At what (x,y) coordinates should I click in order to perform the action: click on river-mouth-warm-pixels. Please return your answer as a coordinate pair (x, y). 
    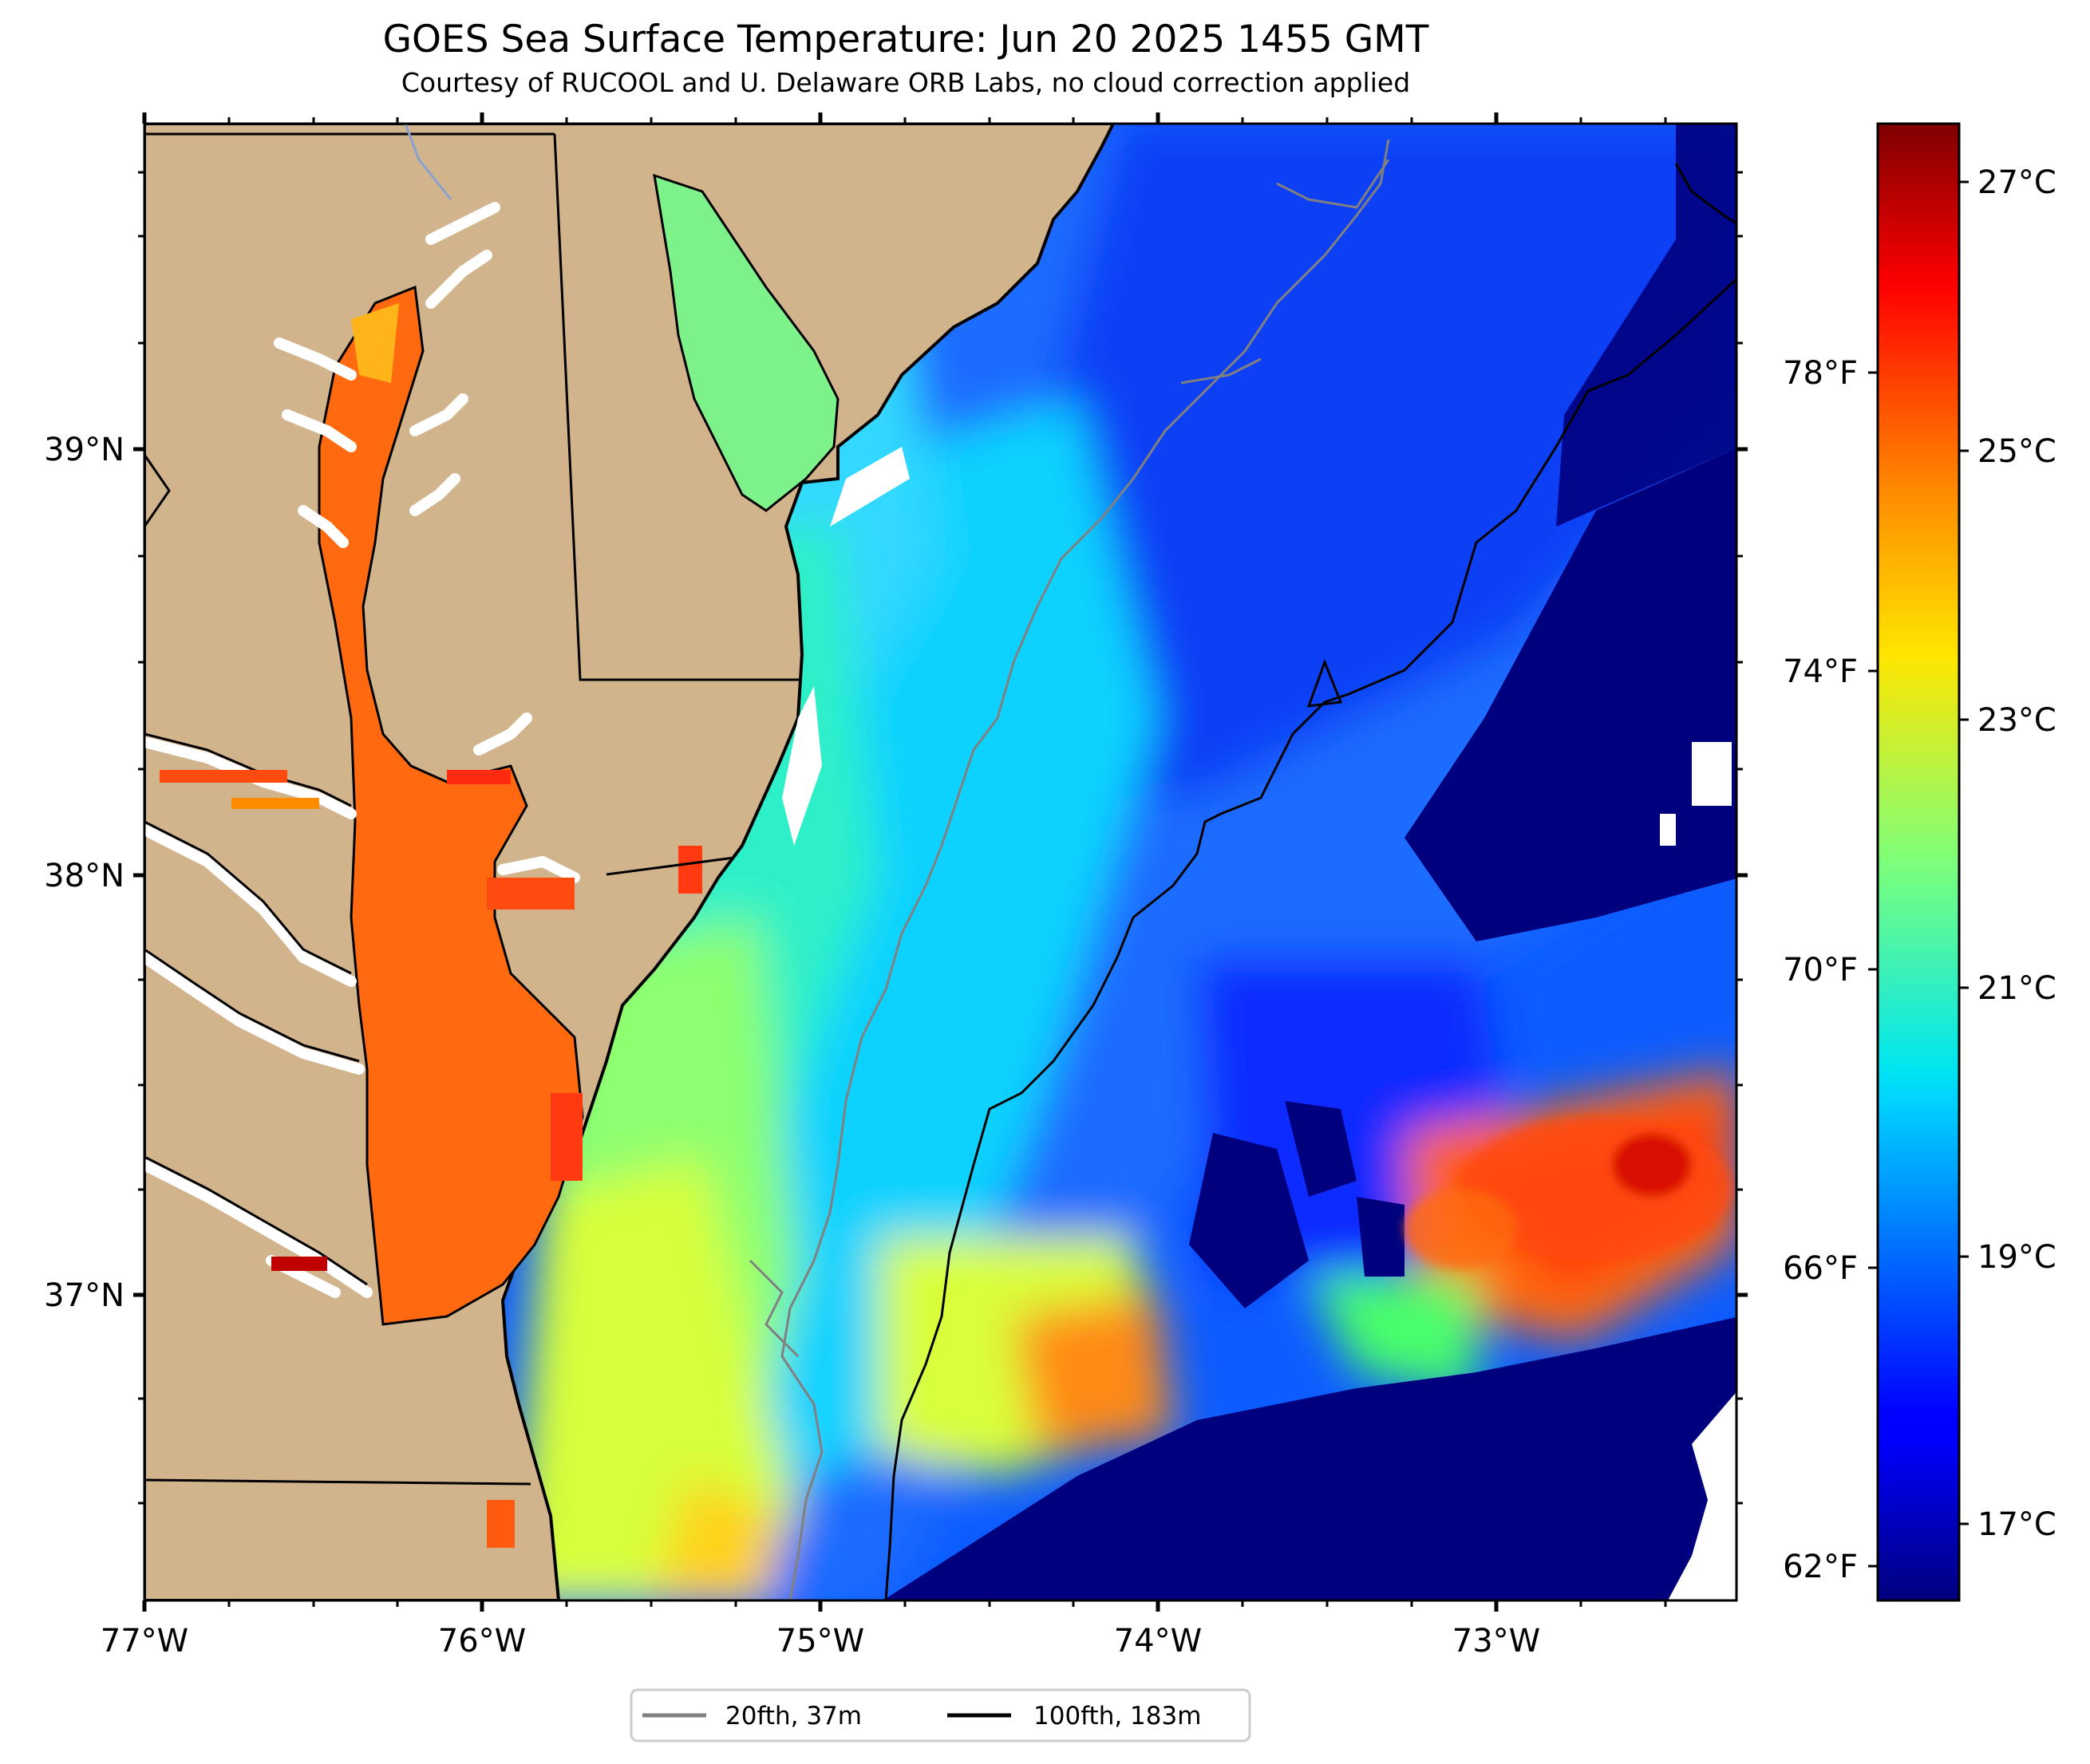
    Looking at the image, I should click on (431, 1159).